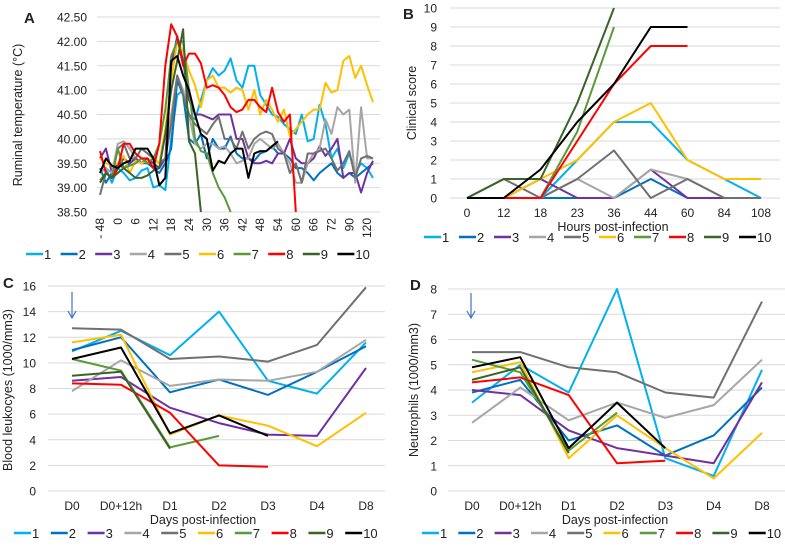 The height and width of the screenshot is (550, 785). Describe the element at coordinates (30, 287) in the screenshot. I see `y-tick-label: 16` at that location.